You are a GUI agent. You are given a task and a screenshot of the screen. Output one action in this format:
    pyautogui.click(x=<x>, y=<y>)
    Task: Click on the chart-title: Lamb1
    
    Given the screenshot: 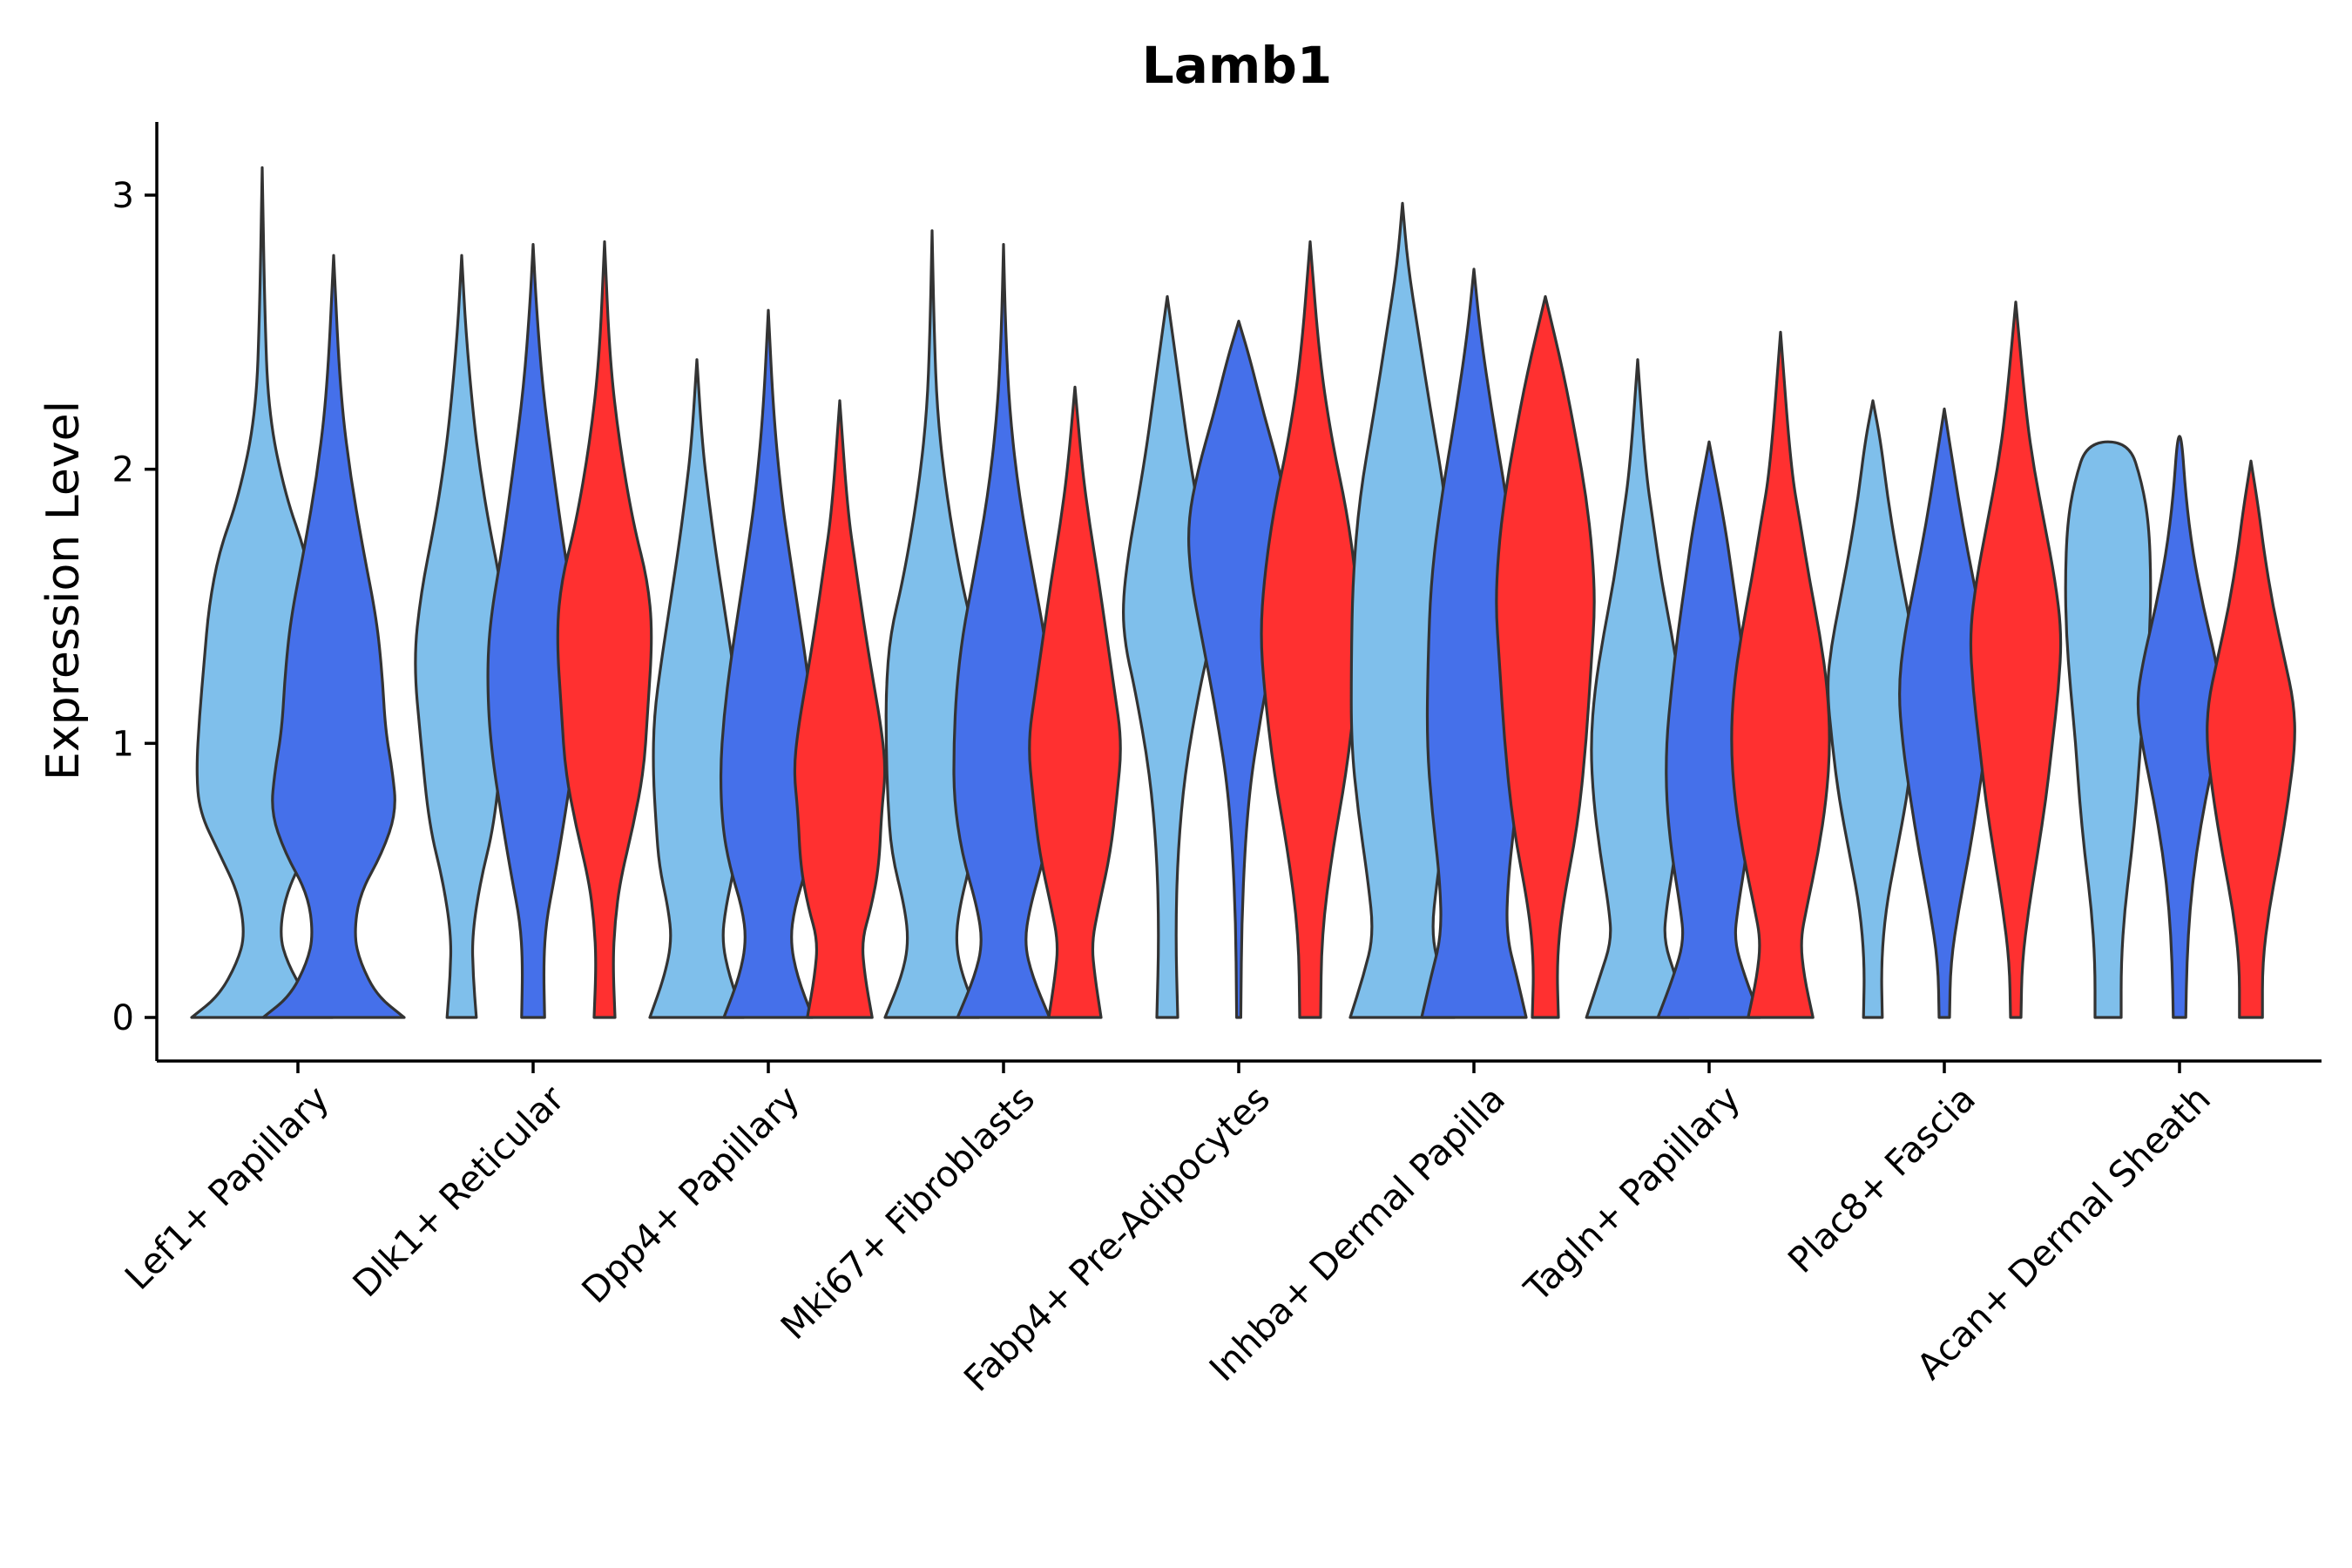 What is the action you would take?
    pyautogui.click(x=1237, y=66)
    